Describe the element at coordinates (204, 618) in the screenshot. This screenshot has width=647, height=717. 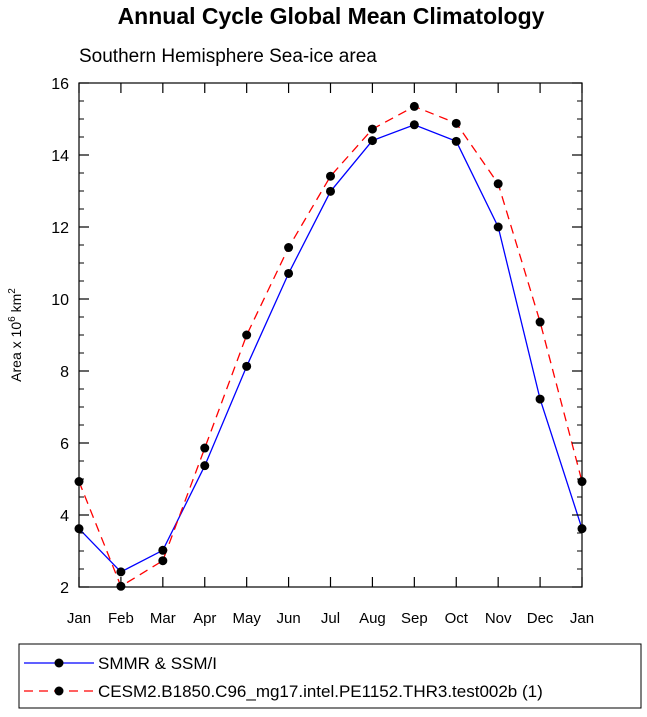
I see `x-tick-label: Apr` at that location.